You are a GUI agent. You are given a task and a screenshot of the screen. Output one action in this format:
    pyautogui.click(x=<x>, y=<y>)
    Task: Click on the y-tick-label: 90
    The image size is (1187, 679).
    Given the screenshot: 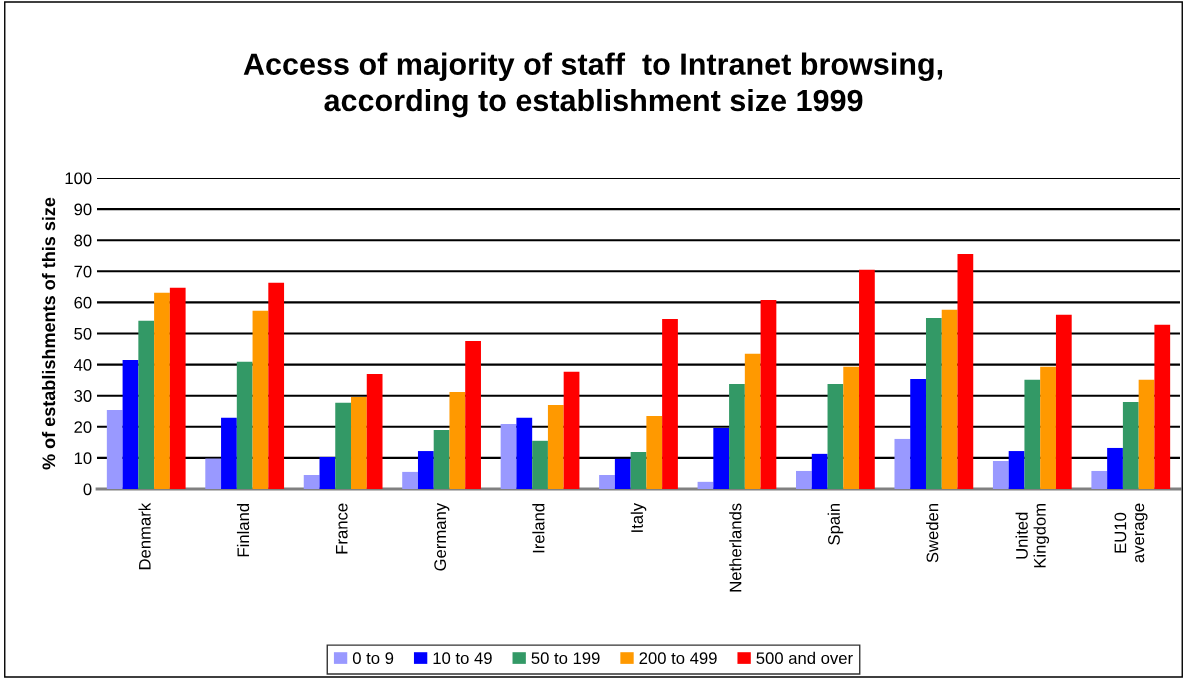 What is the action you would take?
    pyautogui.click(x=83, y=209)
    